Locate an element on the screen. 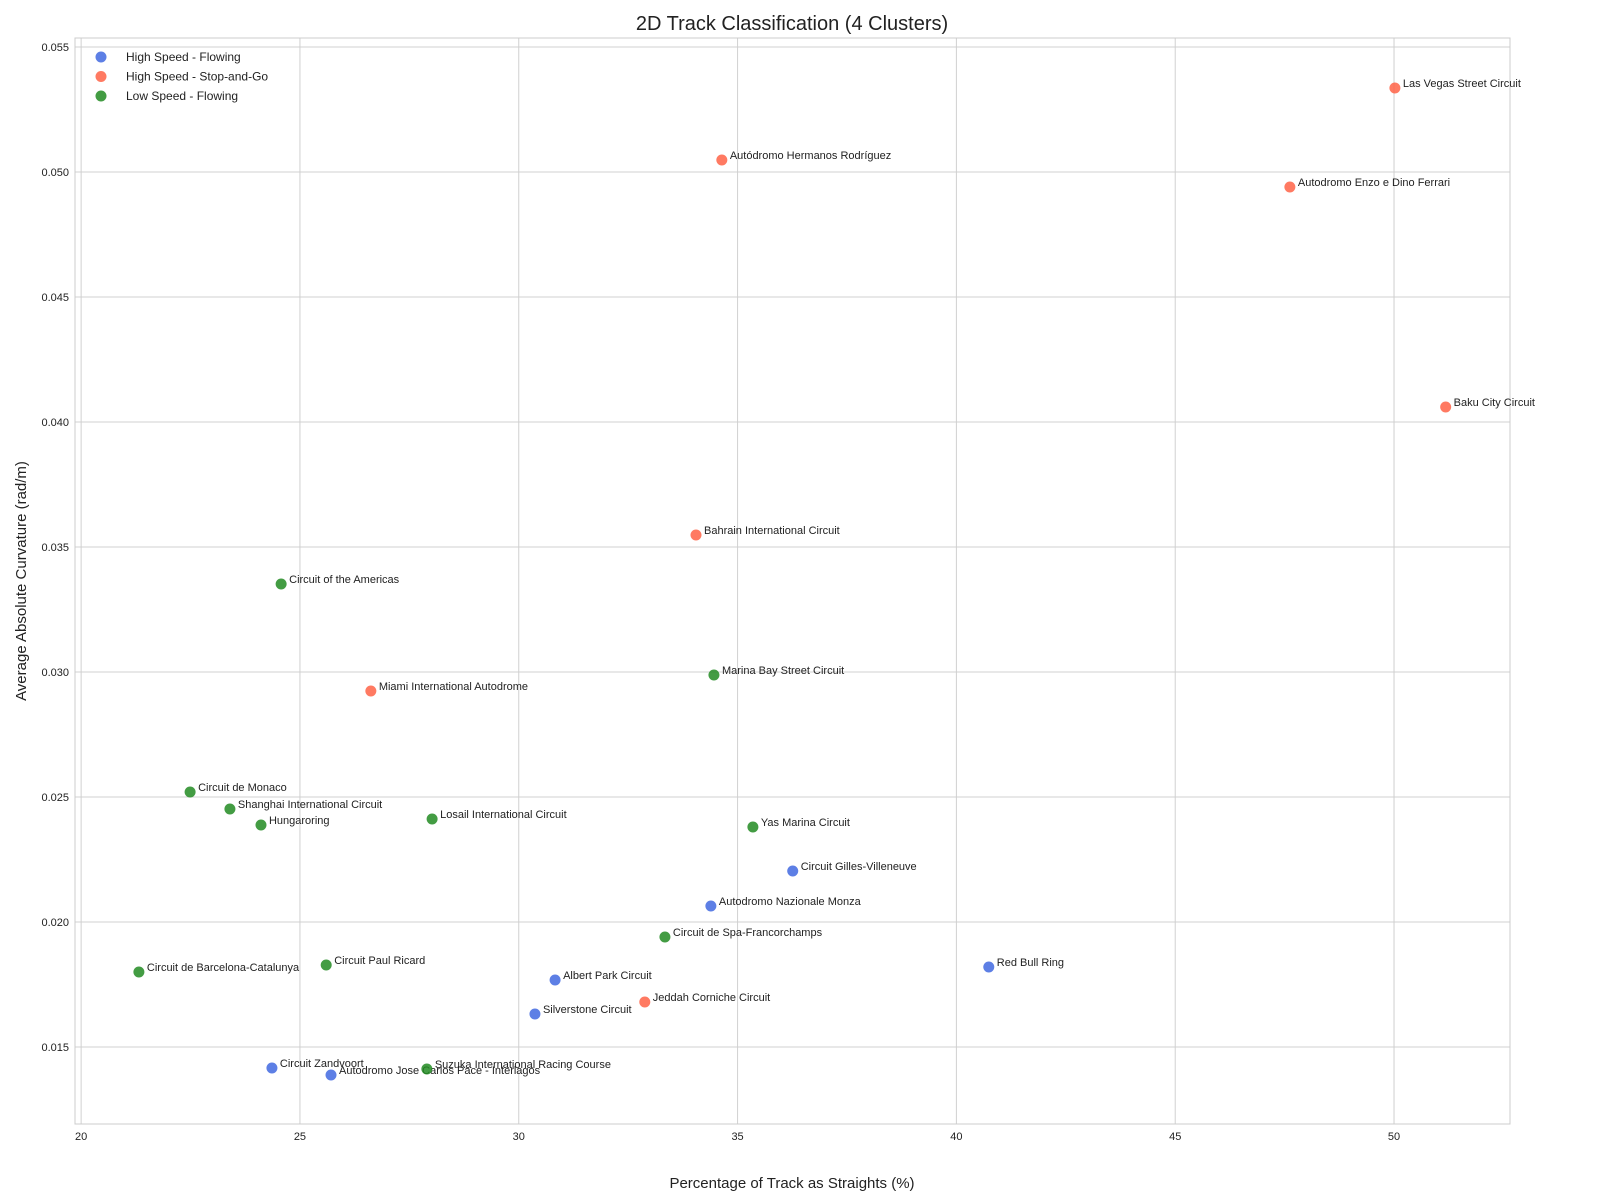 The height and width of the screenshot is (1200, 1600). legend-label: High Speed - Stop-and-Go is located at coordinates (197, 77).